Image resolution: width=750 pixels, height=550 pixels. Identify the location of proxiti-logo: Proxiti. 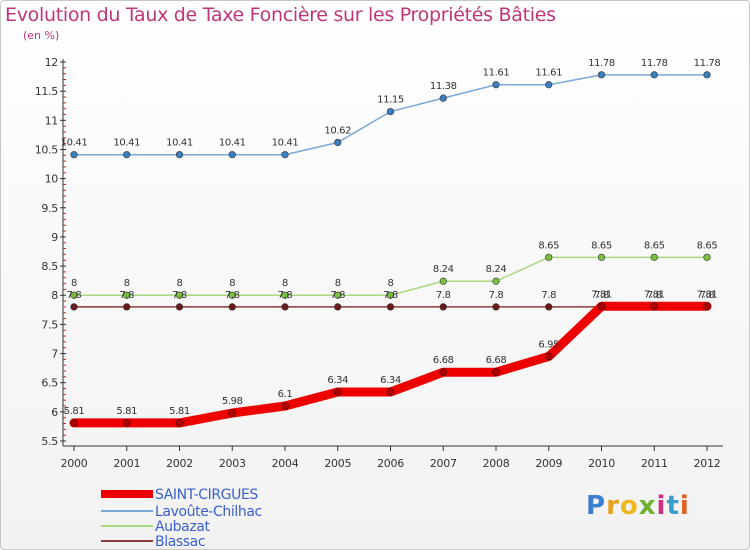
(638, 506).